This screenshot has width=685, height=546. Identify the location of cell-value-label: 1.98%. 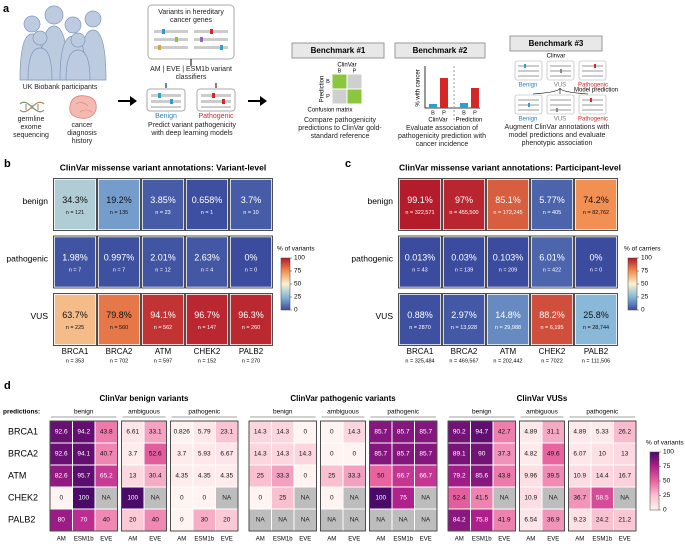
(75, 257).